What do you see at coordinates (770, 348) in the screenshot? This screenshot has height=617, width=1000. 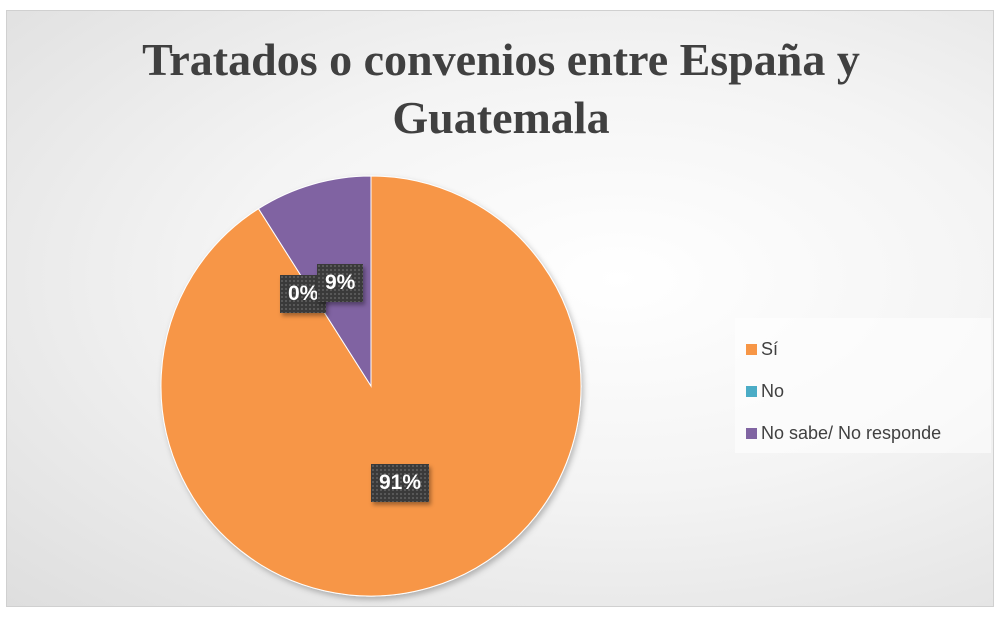 I see `legend-label-si: Sí` at bounding box center [770, 348].